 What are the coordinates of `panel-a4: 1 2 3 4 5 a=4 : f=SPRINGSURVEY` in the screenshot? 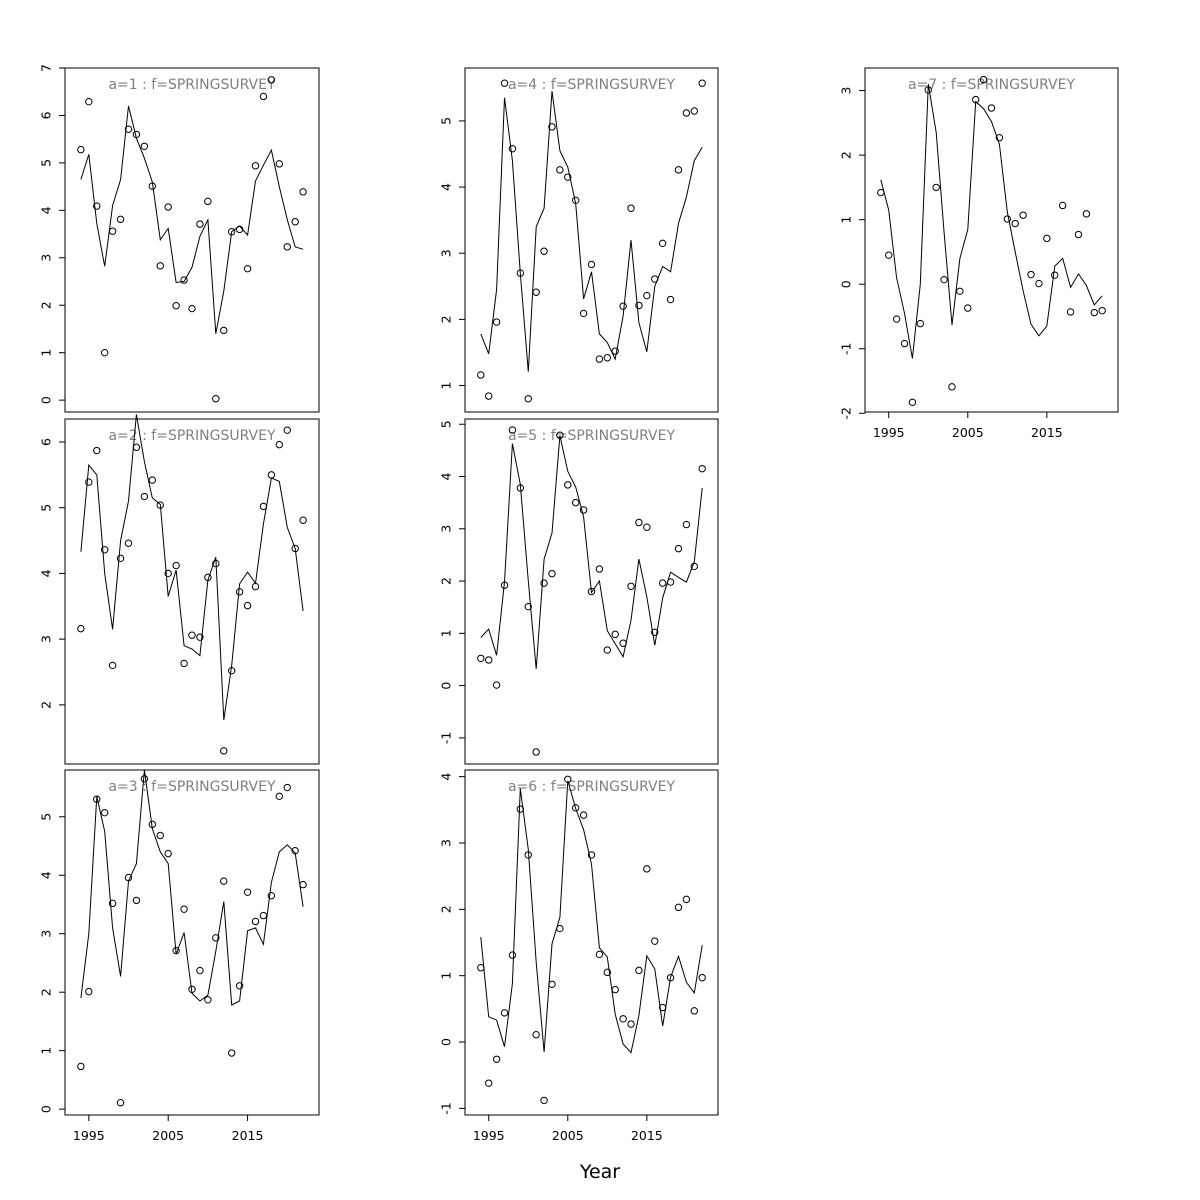 It's located at (579, 240).